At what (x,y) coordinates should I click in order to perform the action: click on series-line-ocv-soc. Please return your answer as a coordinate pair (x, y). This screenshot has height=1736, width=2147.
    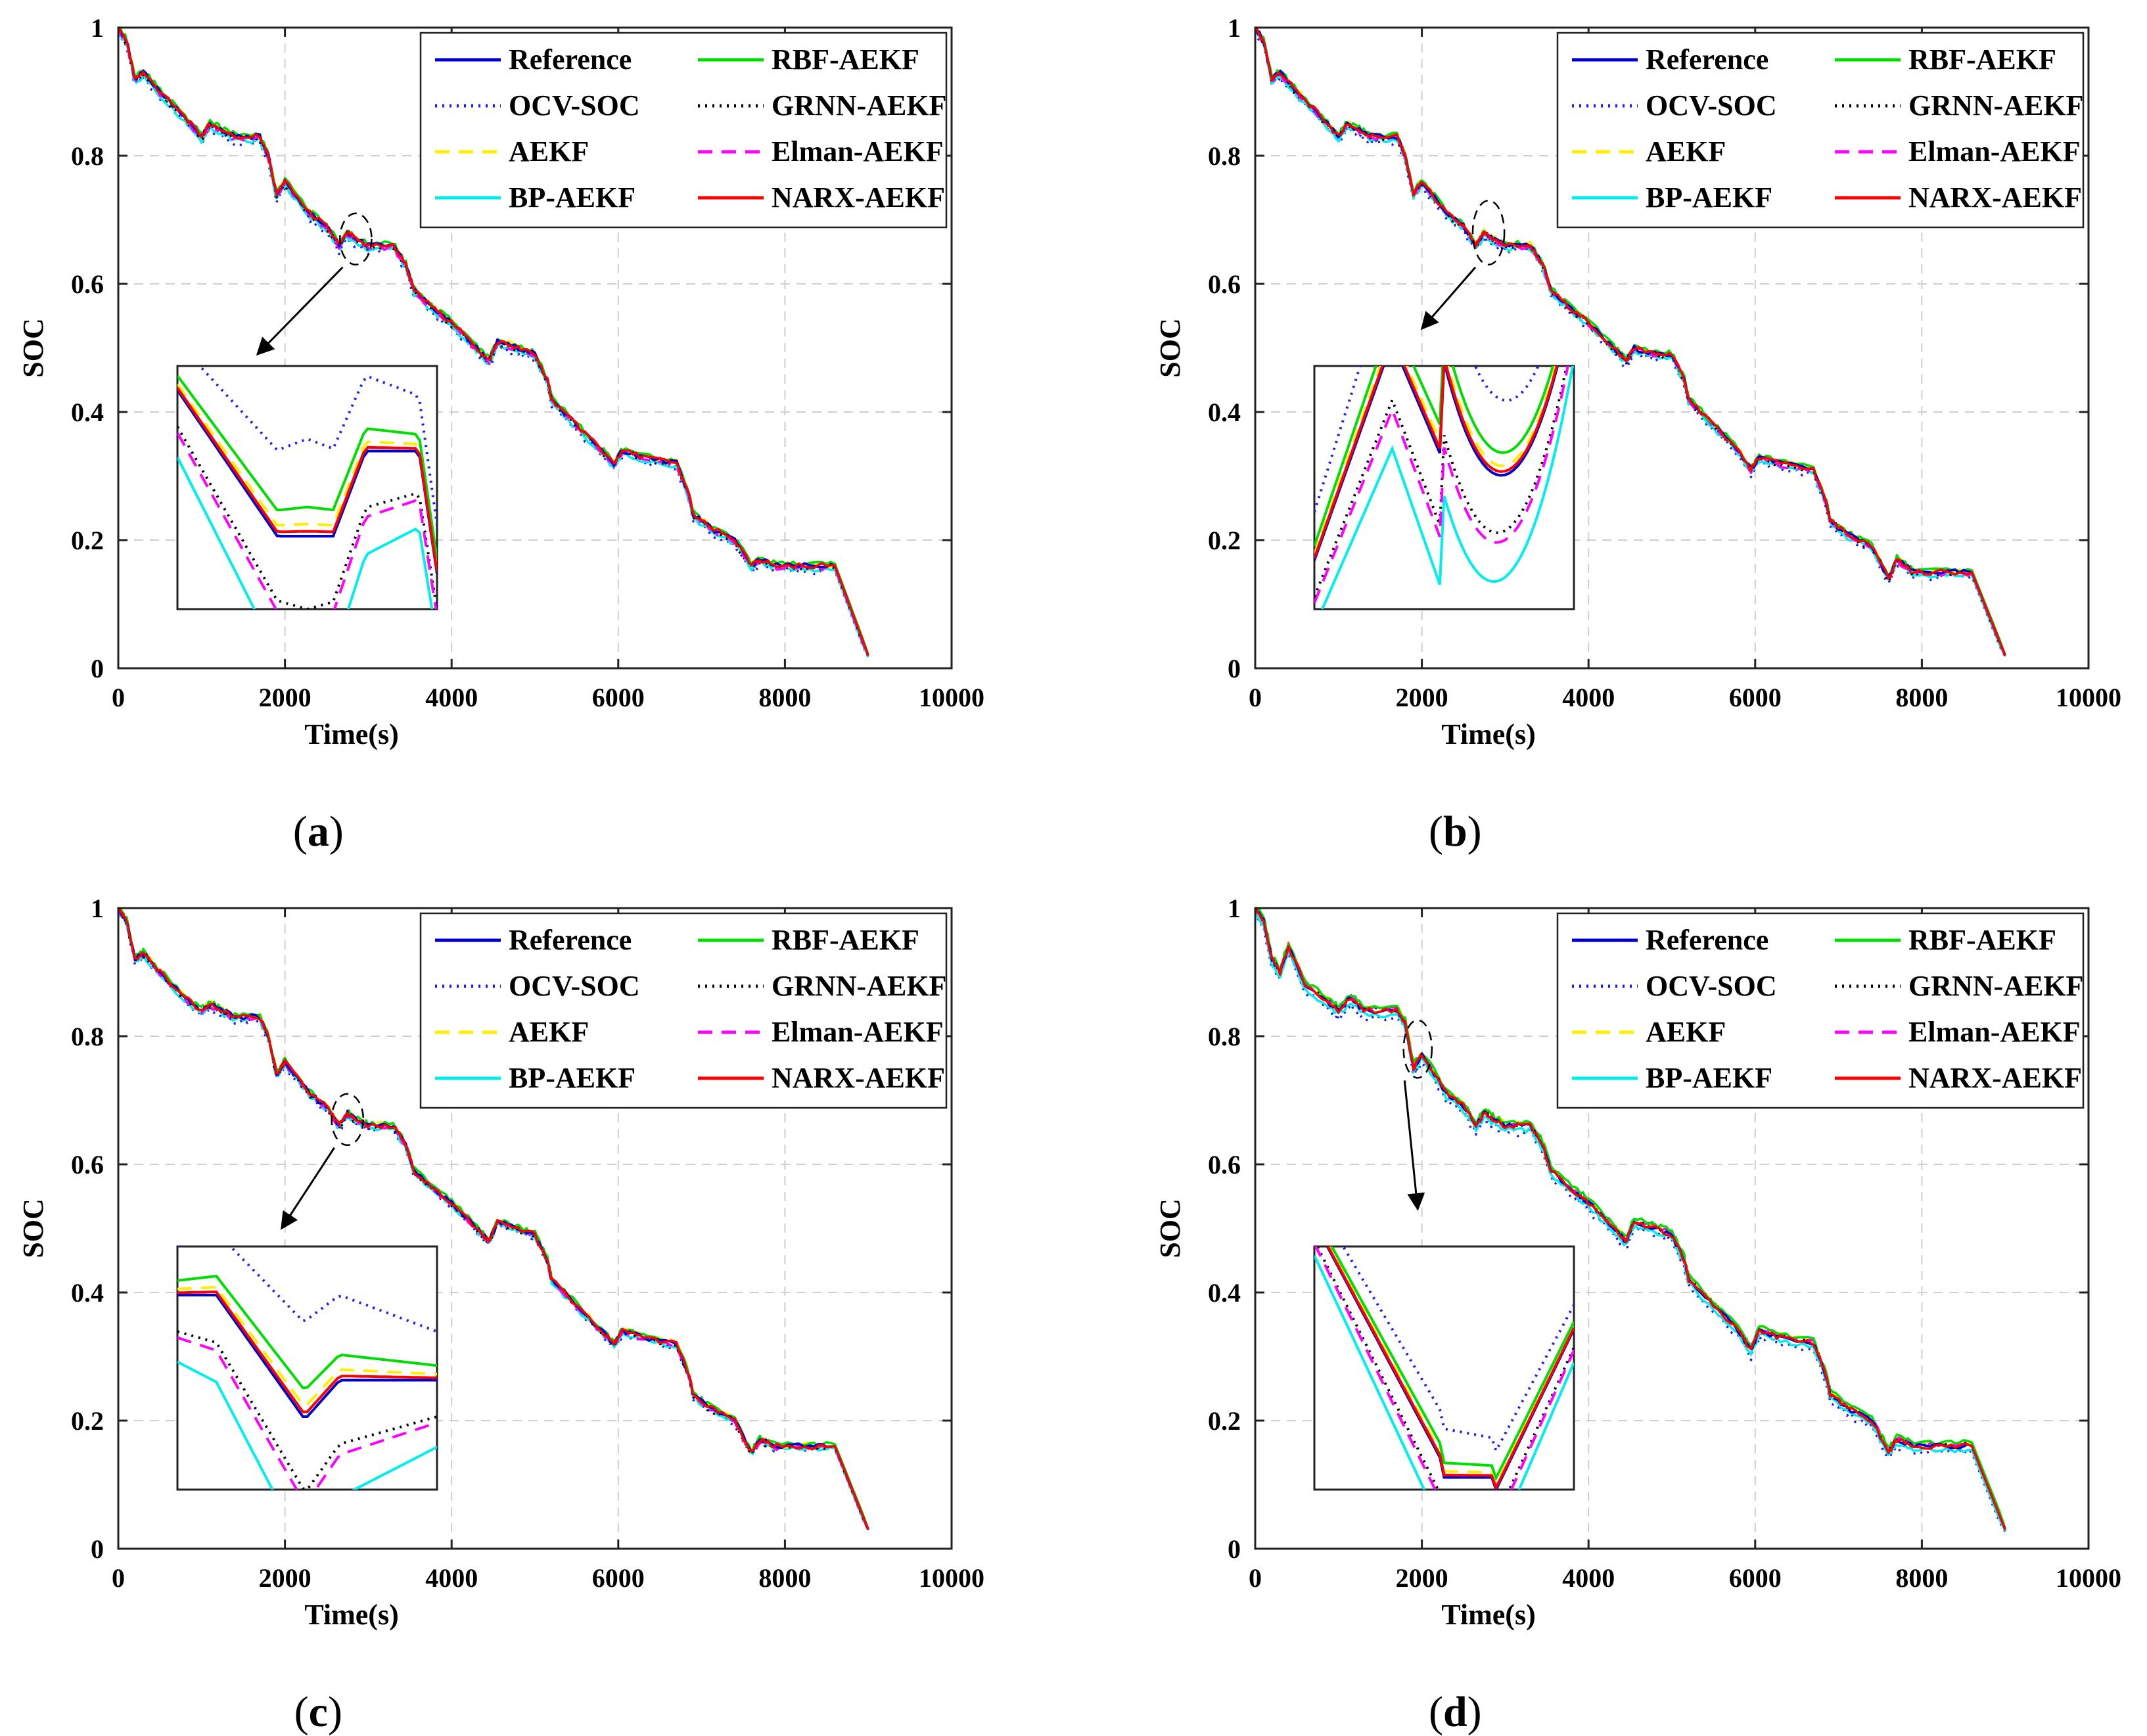
    Looking at the image, I should click on (1630, 1222).